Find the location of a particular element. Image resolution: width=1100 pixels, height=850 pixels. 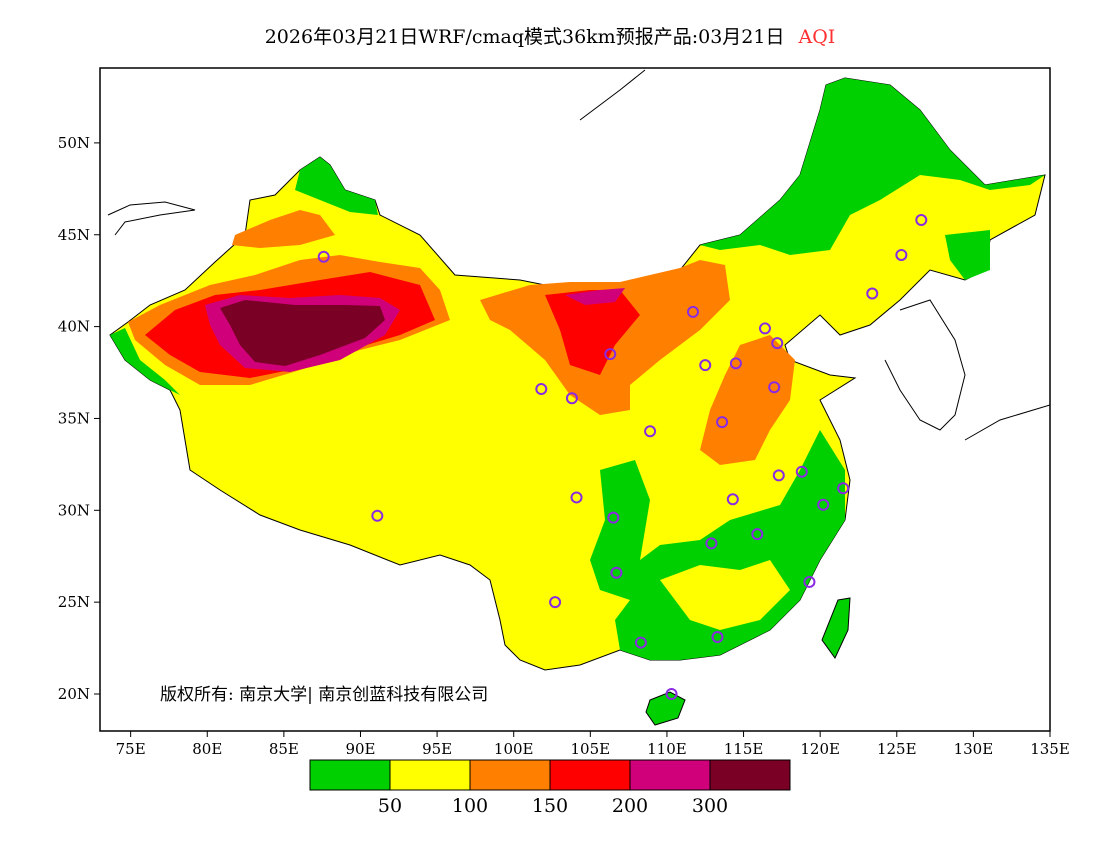

region-aqi-100-150-dzungaria is located at coordinates (283, 229).